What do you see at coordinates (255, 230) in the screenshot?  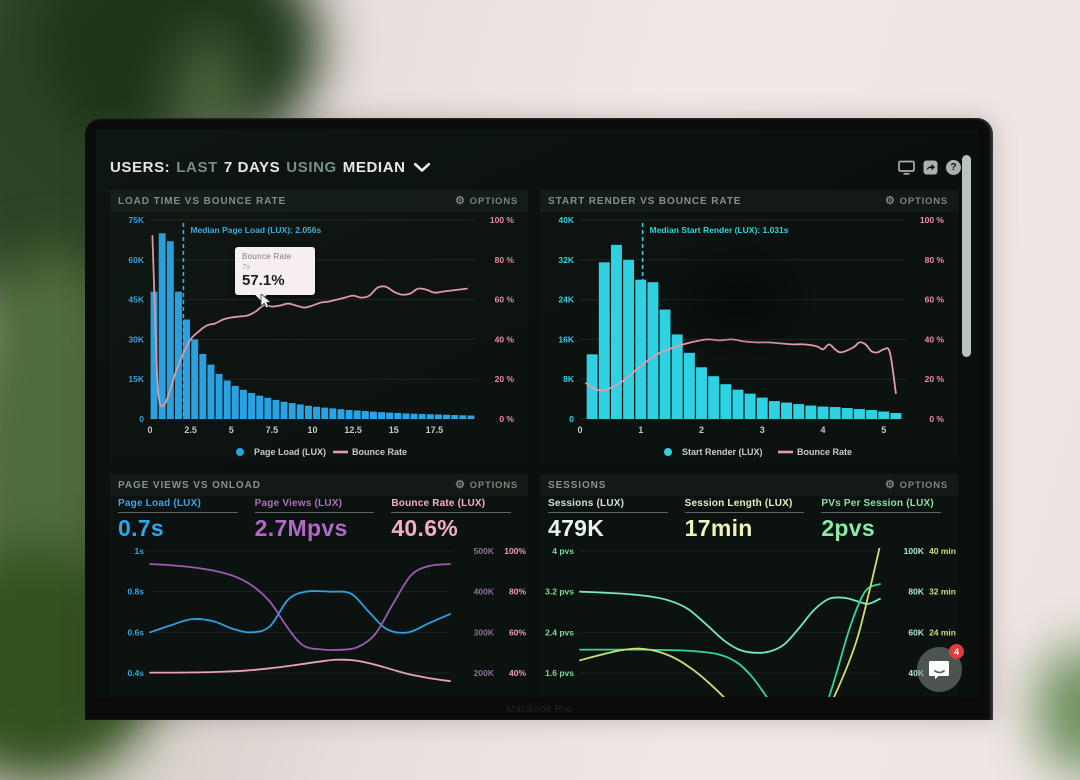 I see `svg-text: Median Page Load (LUX): 2.056s` at bounding box center [255, 230].